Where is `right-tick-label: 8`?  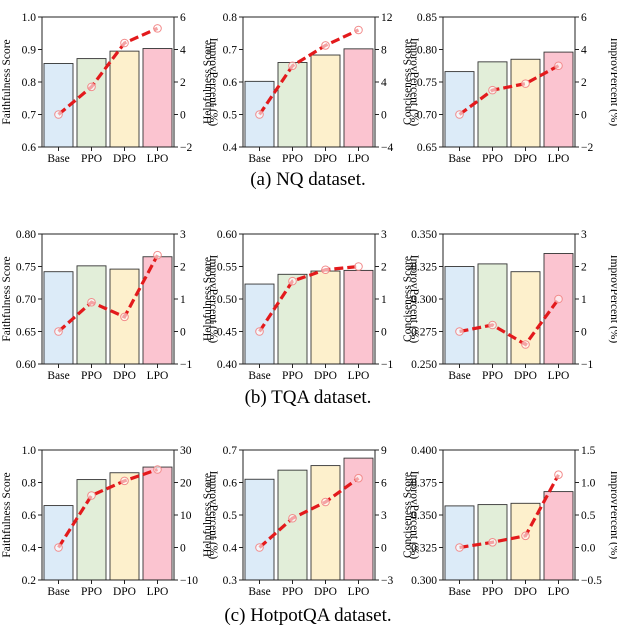 right-tick-label: 8 is located at coordinates (384, 51).